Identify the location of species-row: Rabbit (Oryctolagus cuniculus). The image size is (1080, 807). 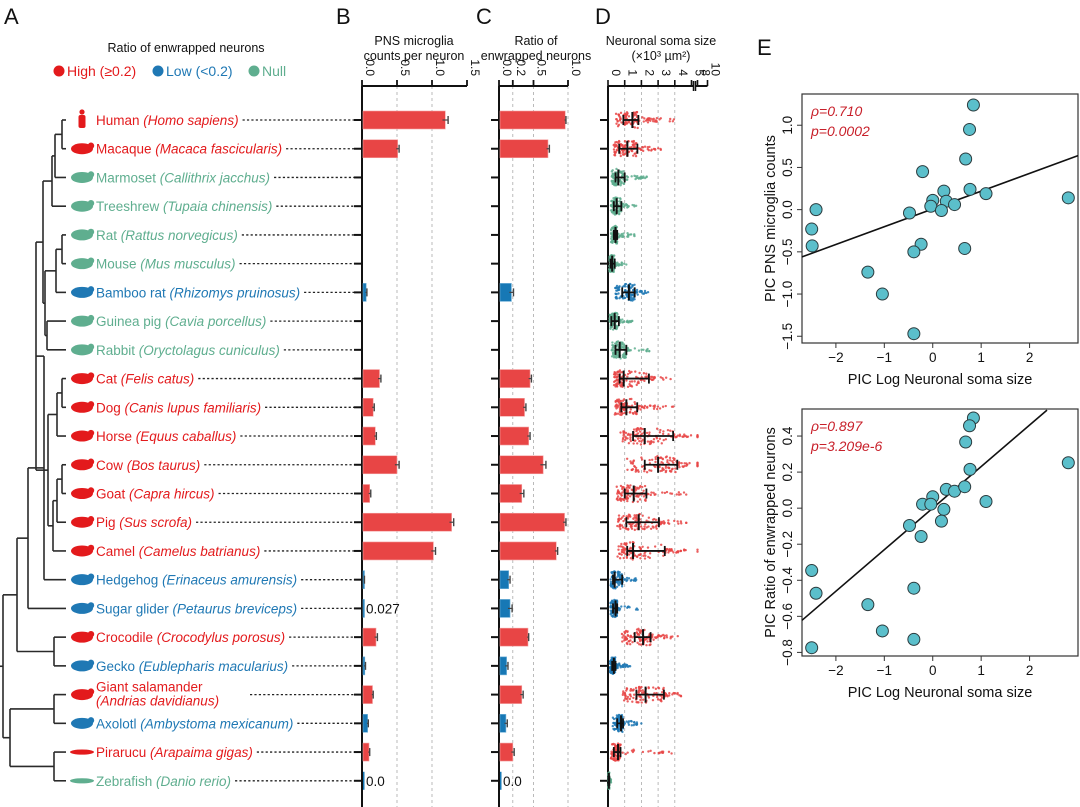
(212, 350).